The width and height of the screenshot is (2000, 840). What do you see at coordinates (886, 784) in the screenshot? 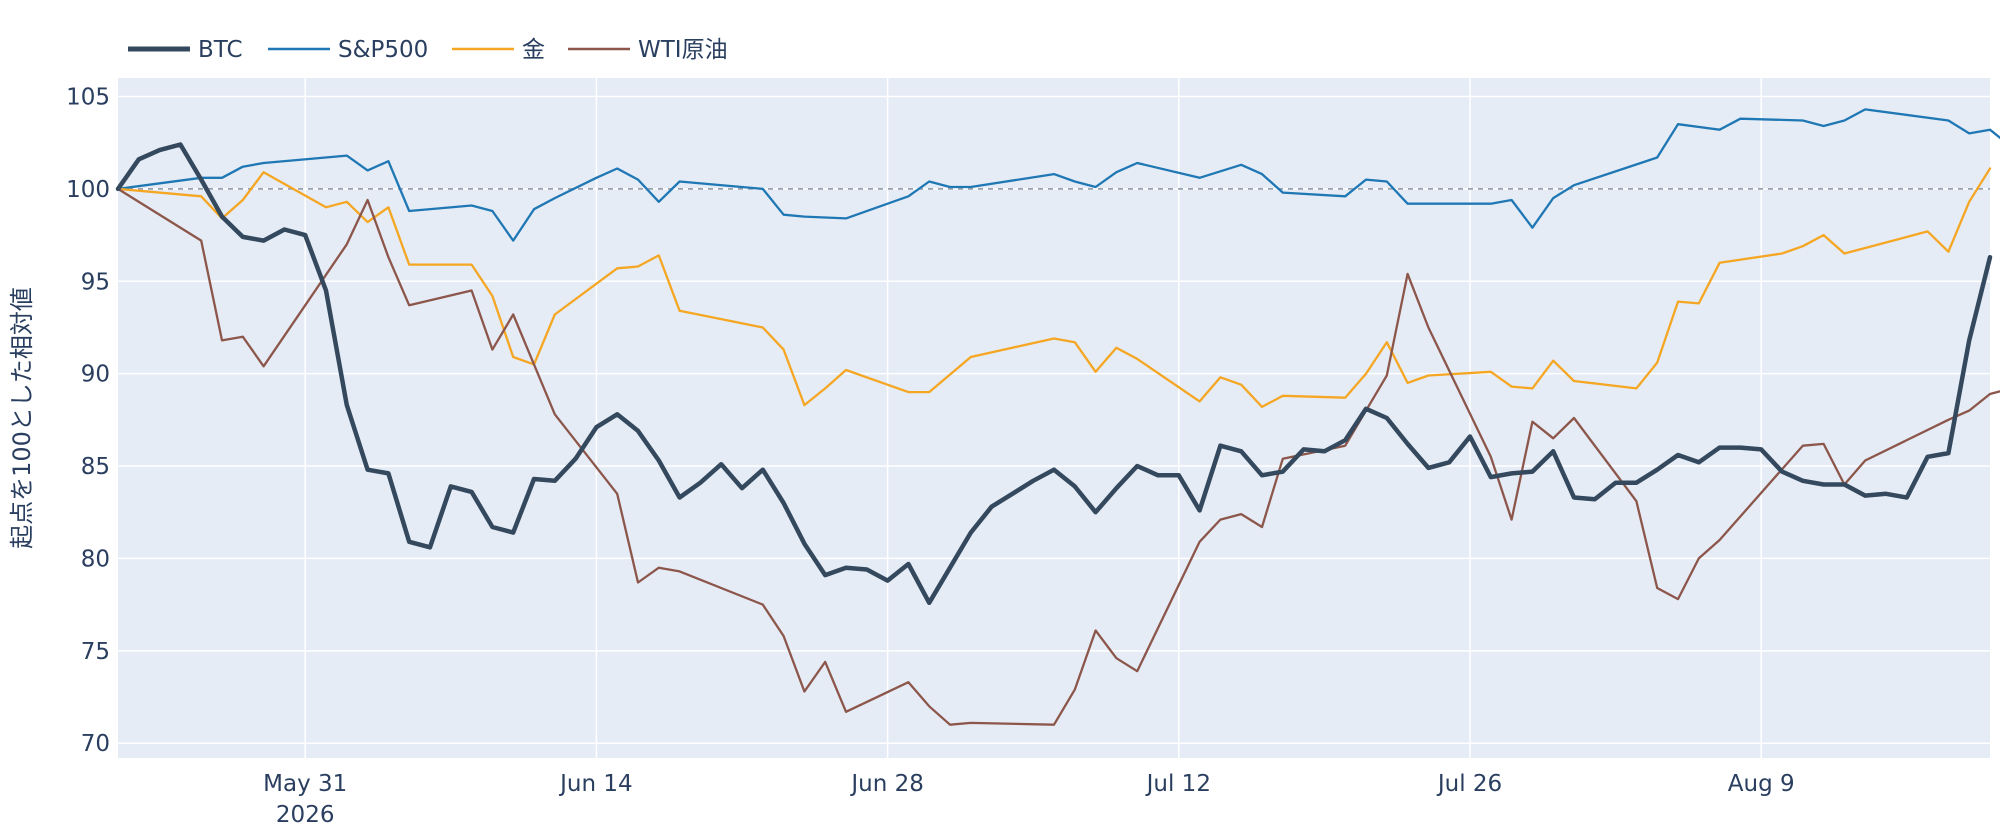
I see `x-tick-label: Jun 28` at bounding box center [886, 784].